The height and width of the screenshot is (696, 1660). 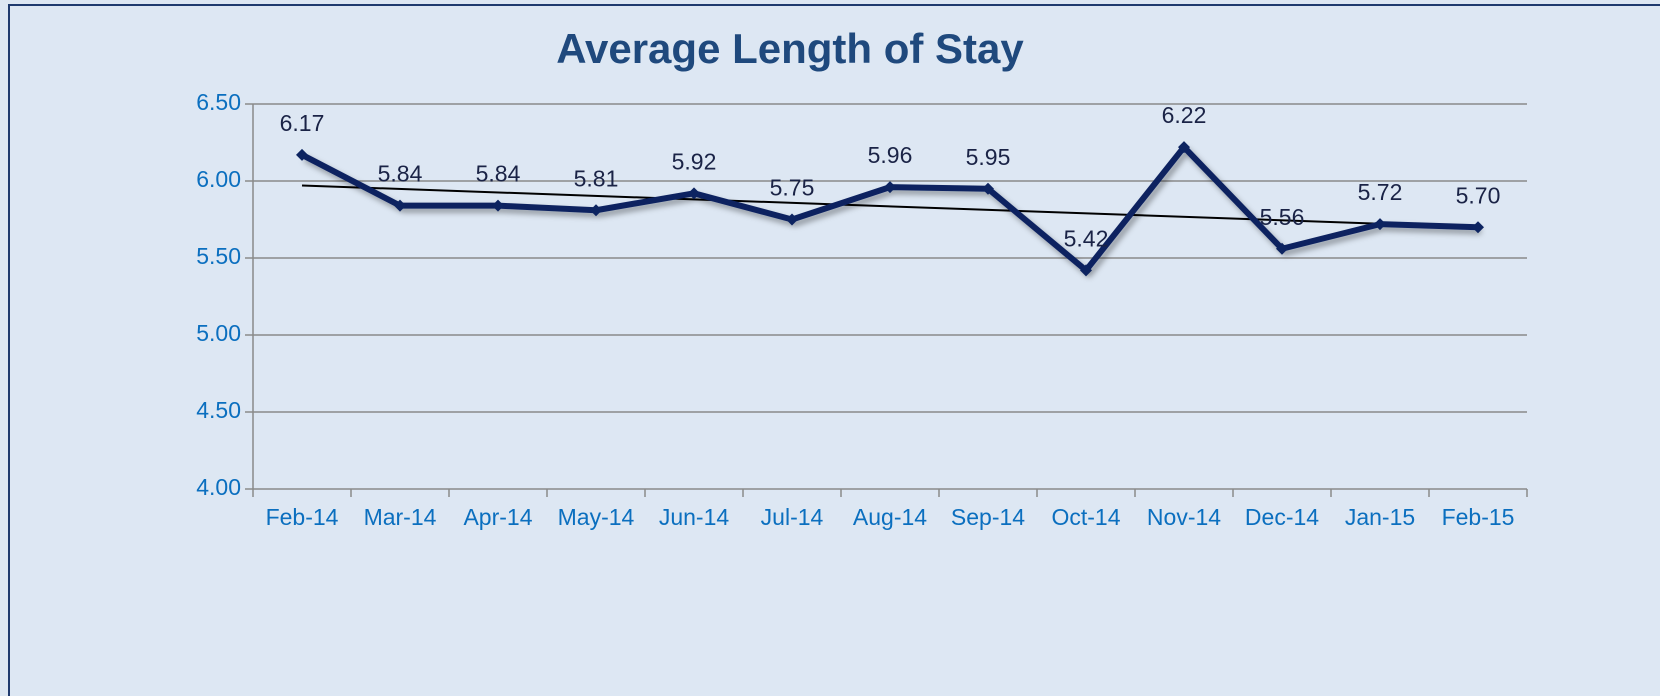 I want to click on data-label: 5.42, so click(x=1086, y=238).